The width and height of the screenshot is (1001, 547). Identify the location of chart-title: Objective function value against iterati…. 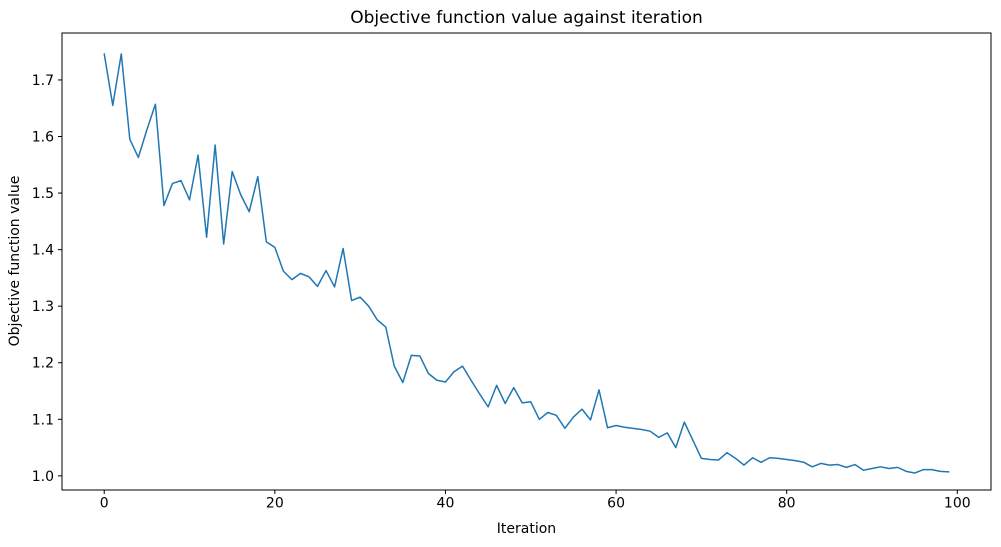
(526, 18).